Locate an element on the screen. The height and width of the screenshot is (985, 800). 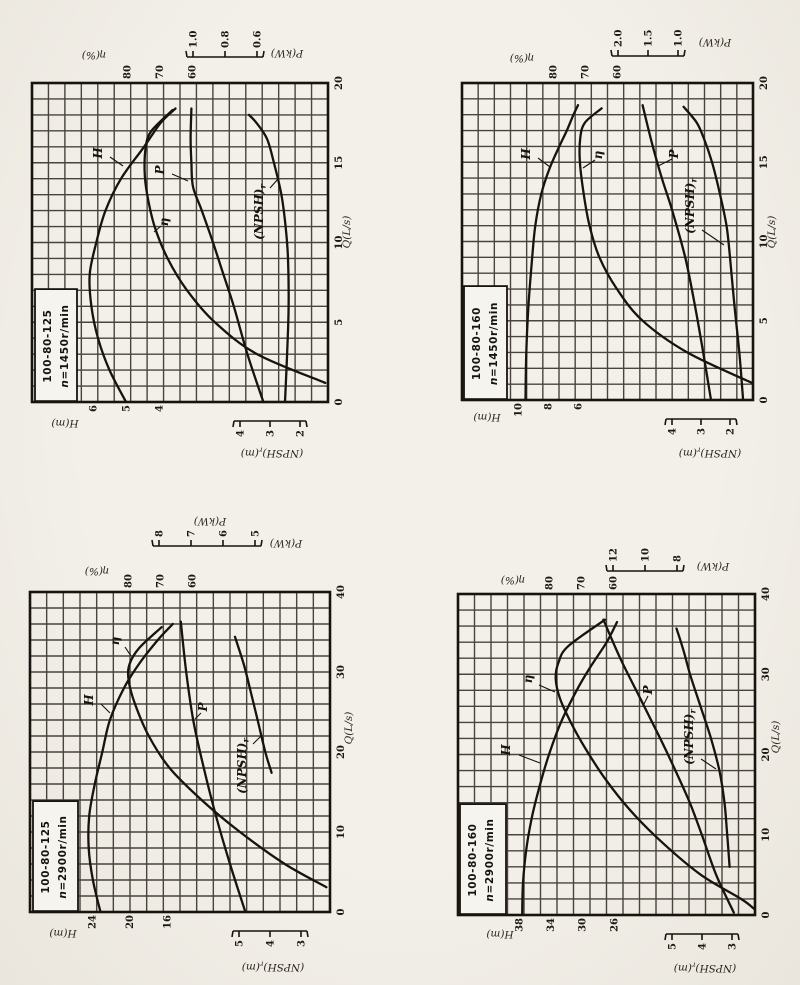
scale-tick-label: 2.0 is located at coordinates (619, 38).